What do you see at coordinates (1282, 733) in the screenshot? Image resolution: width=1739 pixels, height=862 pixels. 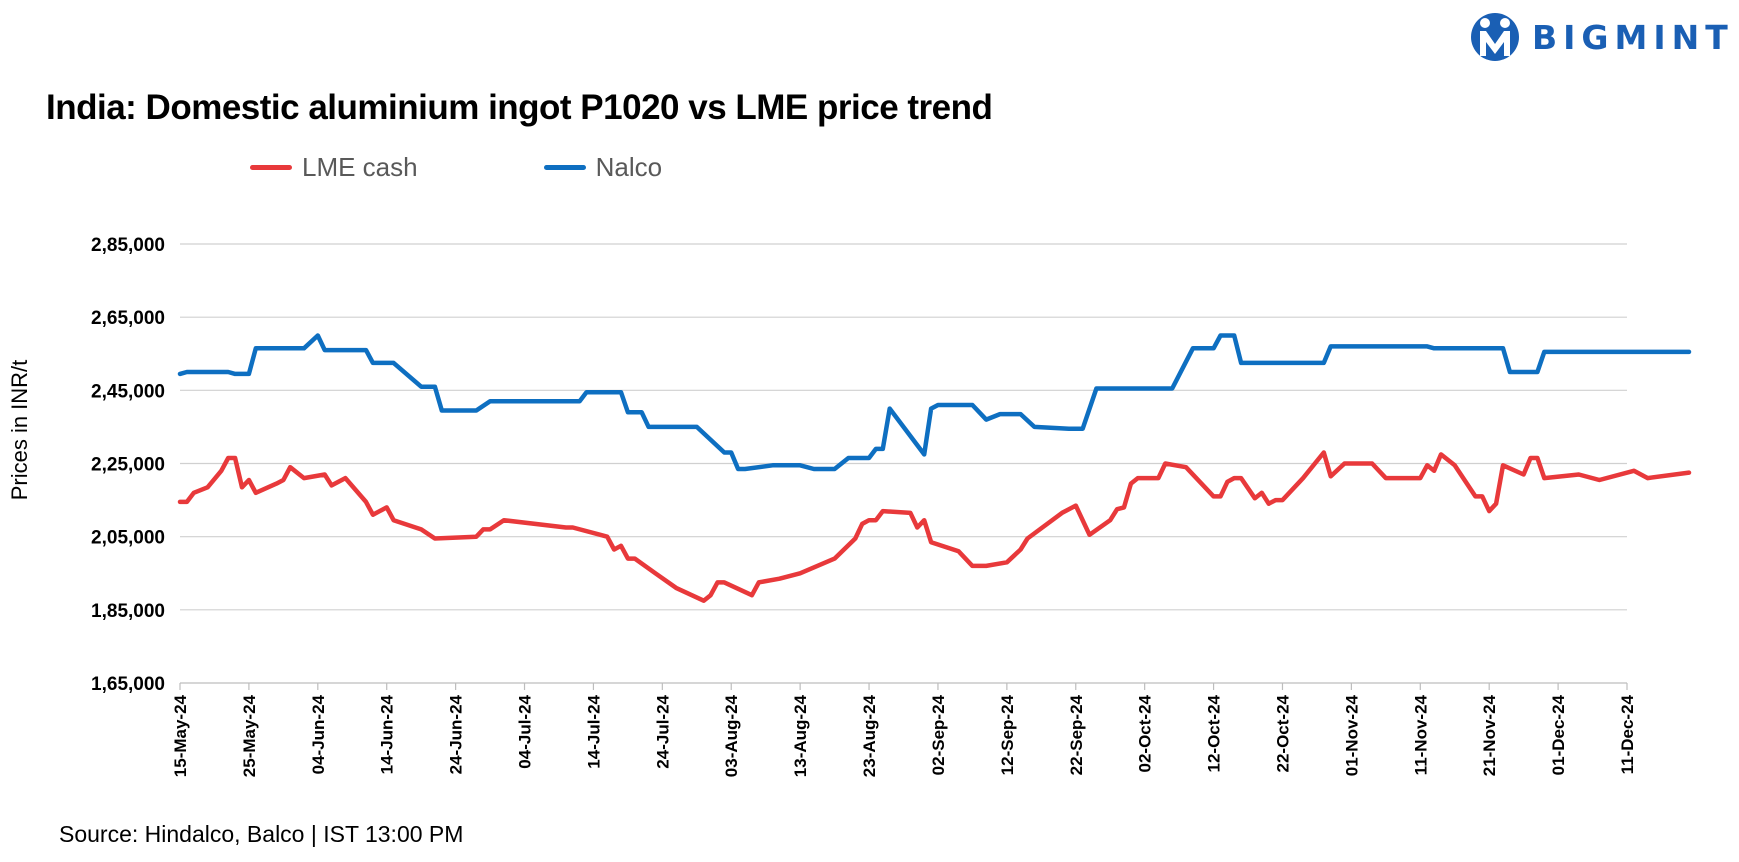 I see `x-tick-label: 22-Oct-24` at bounding box center [1282, 733].